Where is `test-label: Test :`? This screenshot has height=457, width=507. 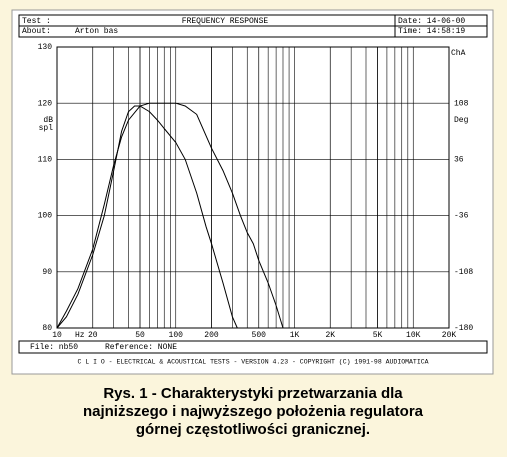
test-label: Test : is located at coordinates (36, 21).